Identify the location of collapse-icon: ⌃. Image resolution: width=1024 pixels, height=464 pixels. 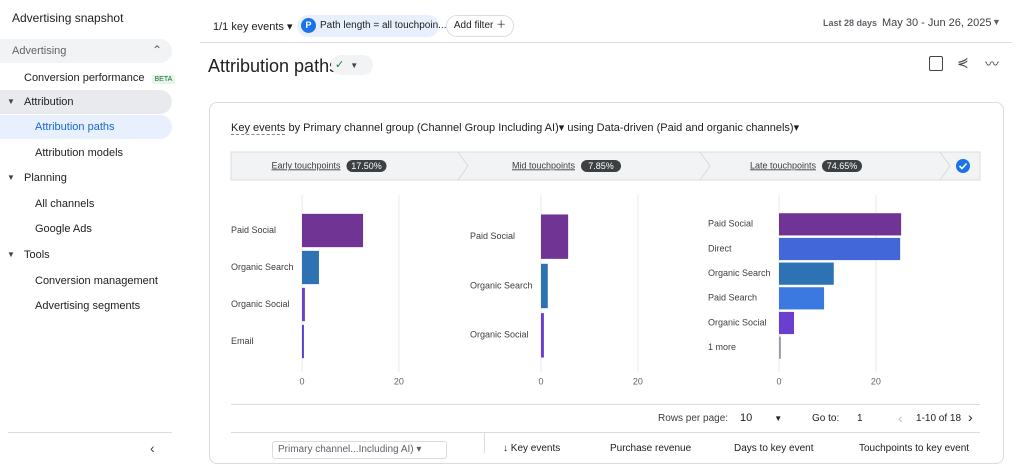
(157, 50).